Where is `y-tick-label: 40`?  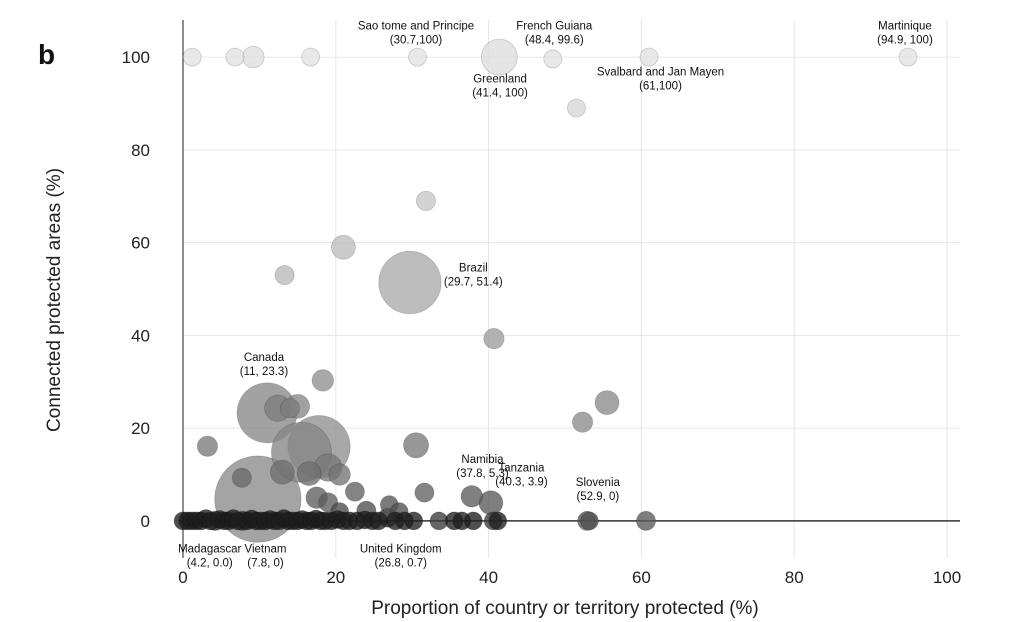 y-tick-label: 40 is located at coordinates (140, 335).